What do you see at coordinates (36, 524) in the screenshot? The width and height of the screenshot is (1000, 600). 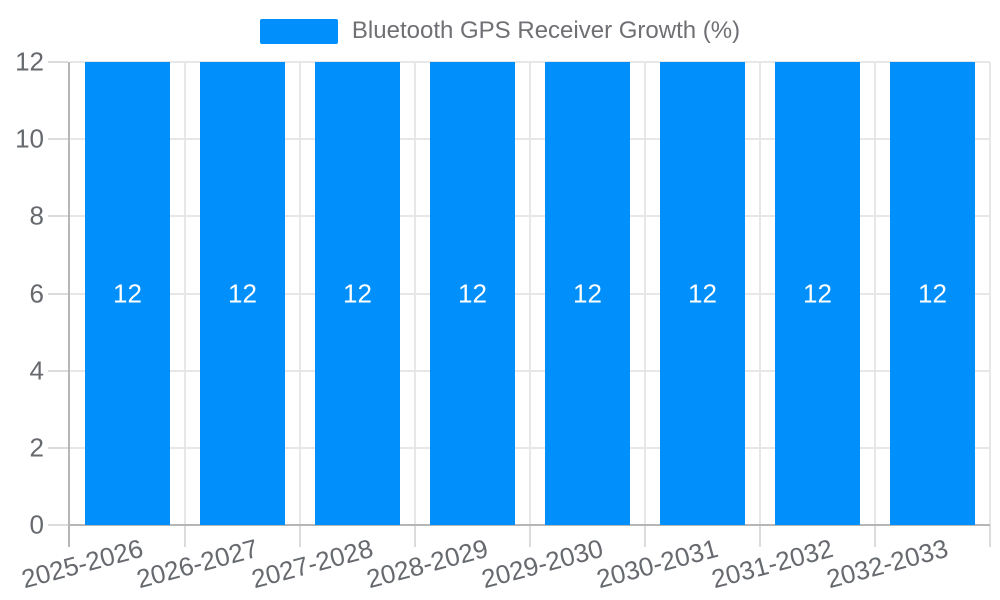 I see `y-axis-label: 0` at bounding box center [36, 524].